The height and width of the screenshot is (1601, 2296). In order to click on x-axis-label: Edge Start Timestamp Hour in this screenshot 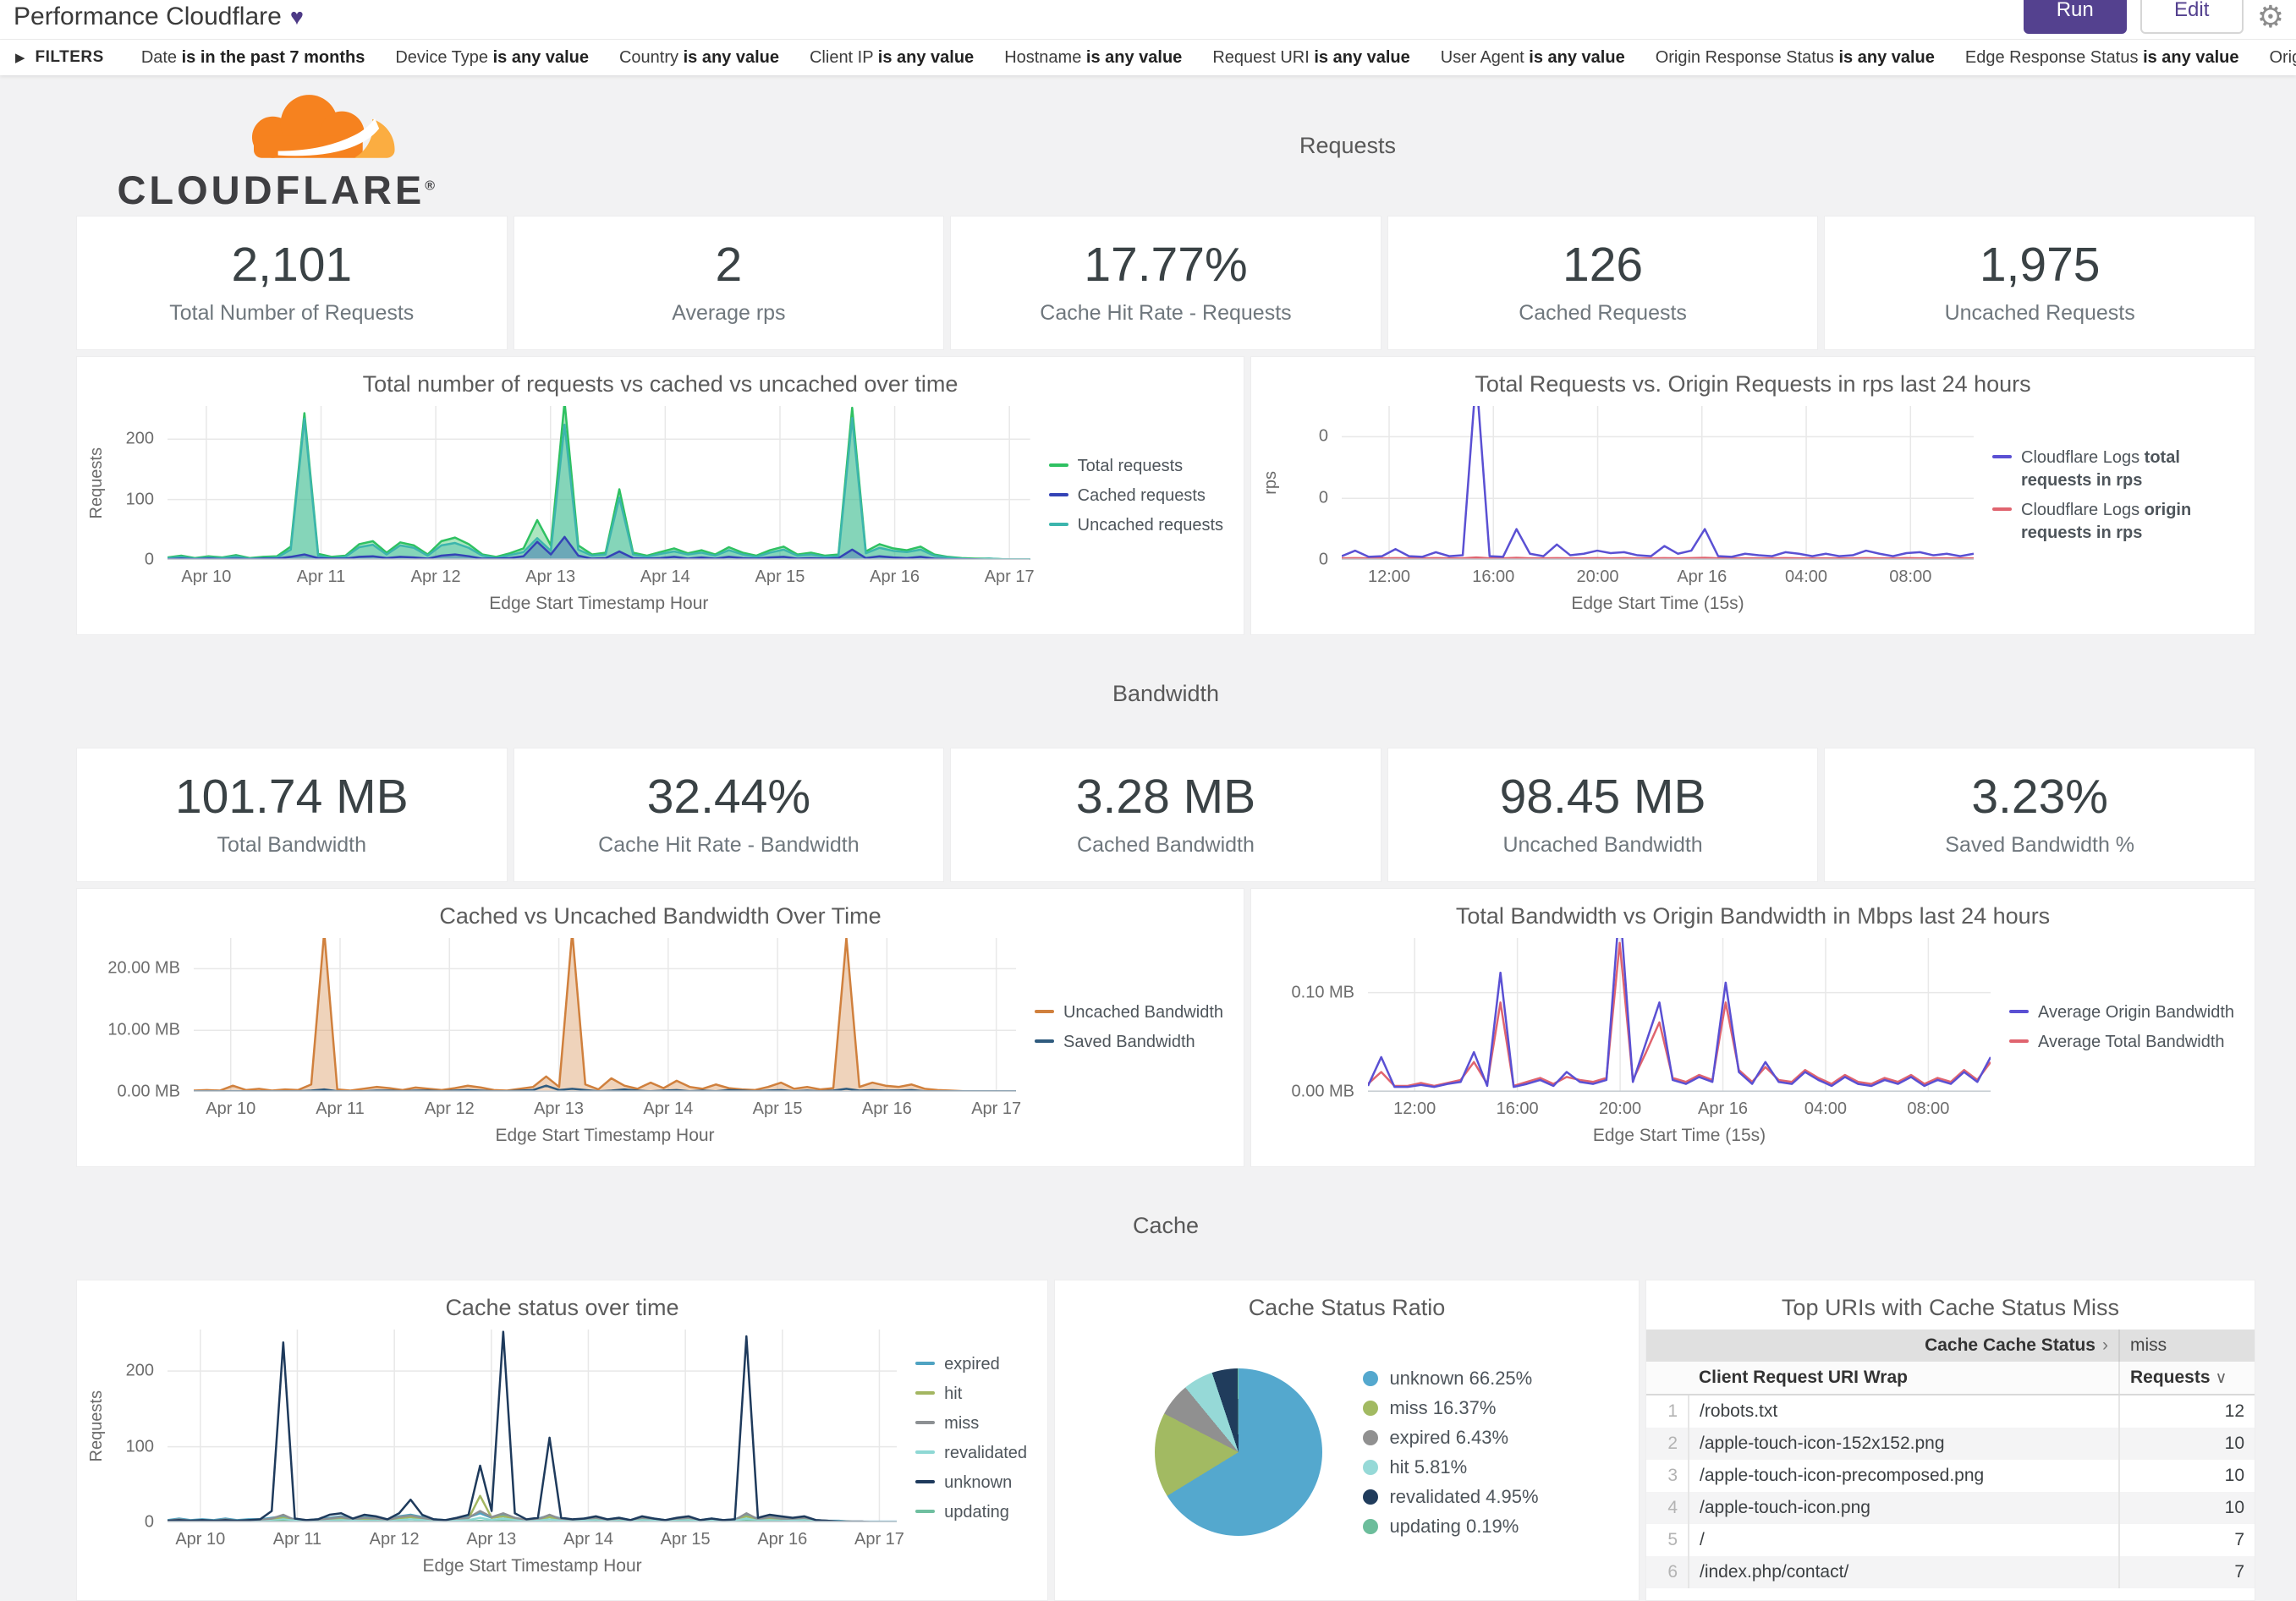, I will do `click(532, 1566)`.